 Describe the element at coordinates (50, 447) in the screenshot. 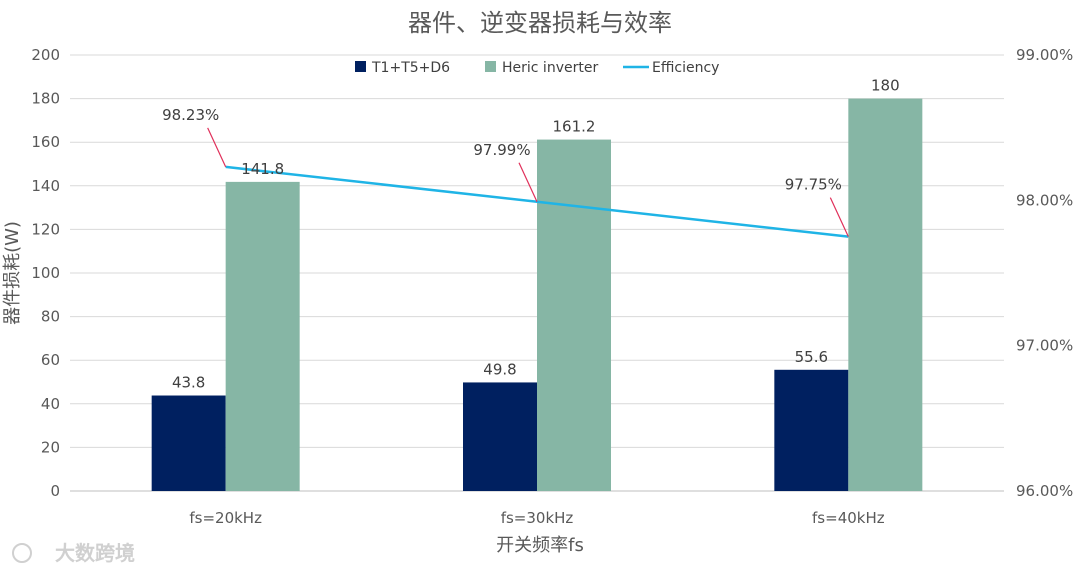

I see `y-tick-label: 20` at that location.